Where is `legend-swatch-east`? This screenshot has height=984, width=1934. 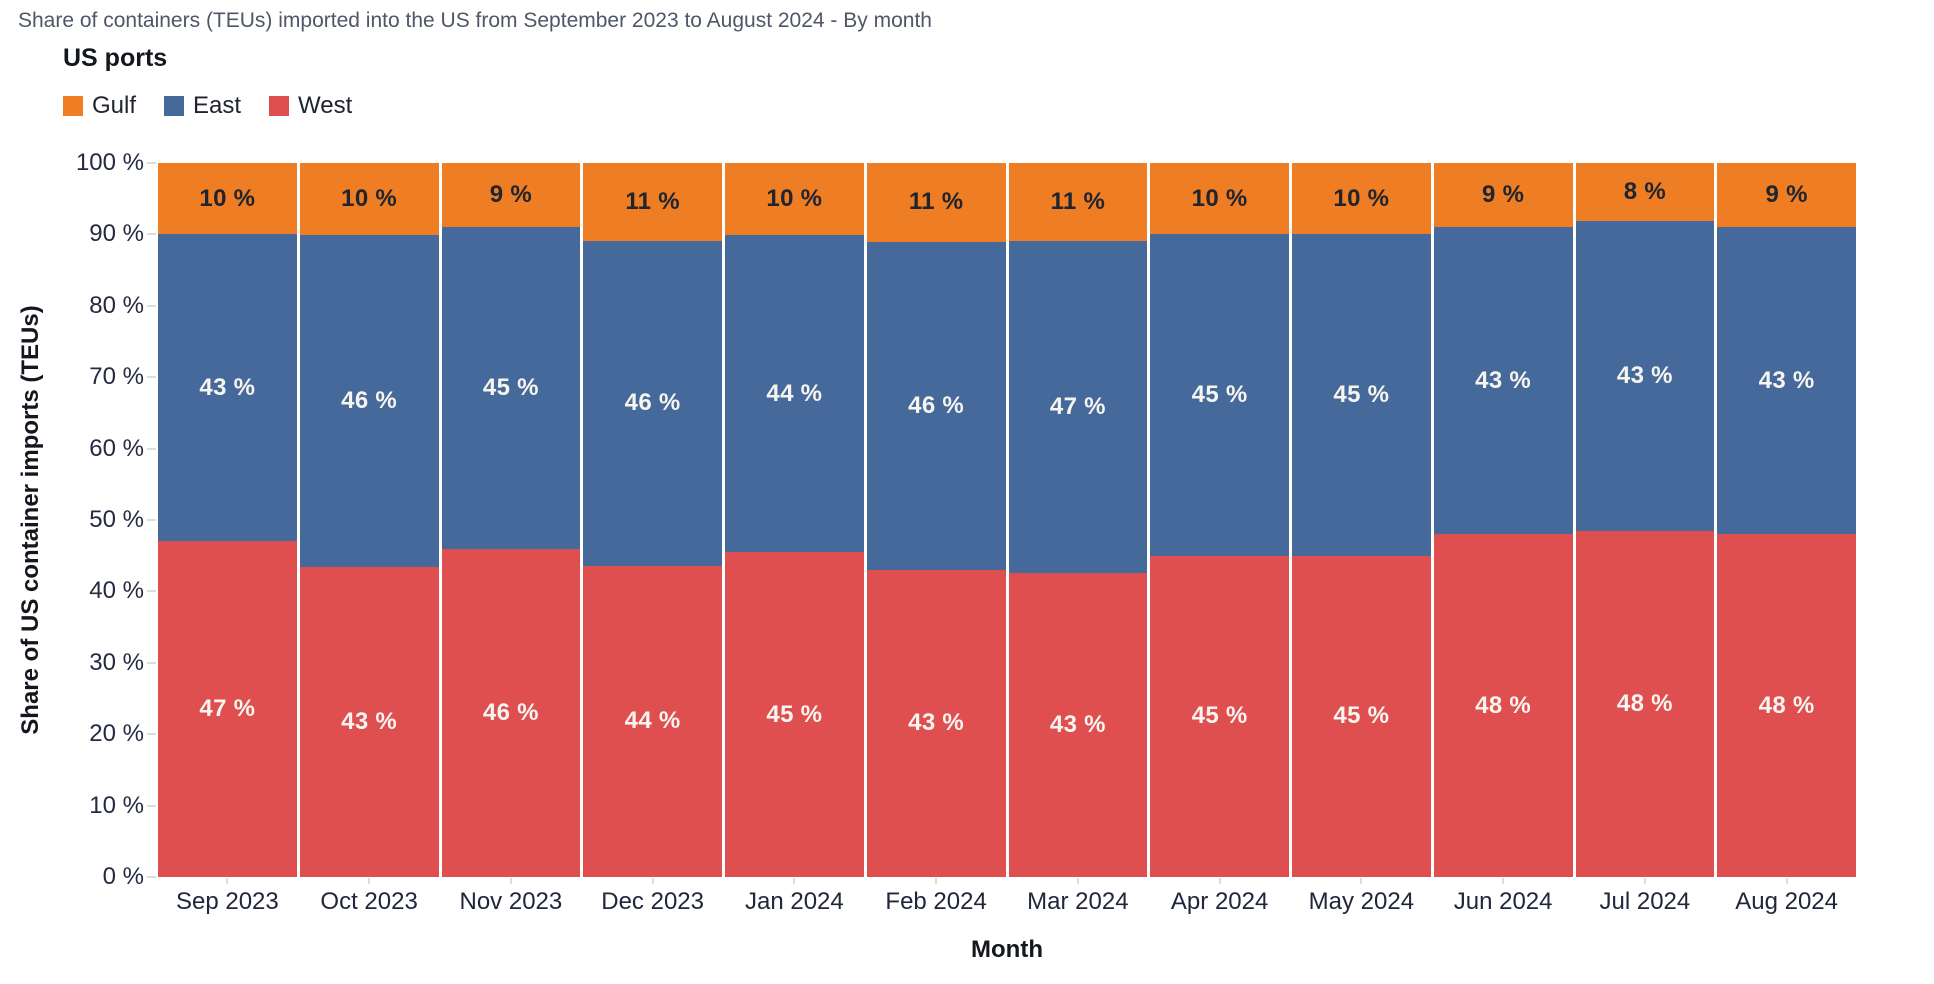 legend-swatch-east is located at coordinates (174, 106).